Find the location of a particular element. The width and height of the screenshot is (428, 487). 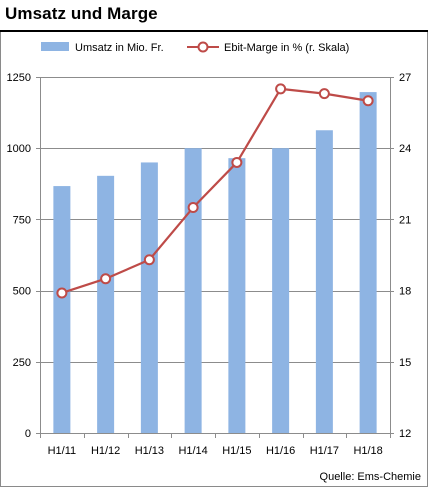

legend-swatch-revenue is located at coordinates (55, 46).